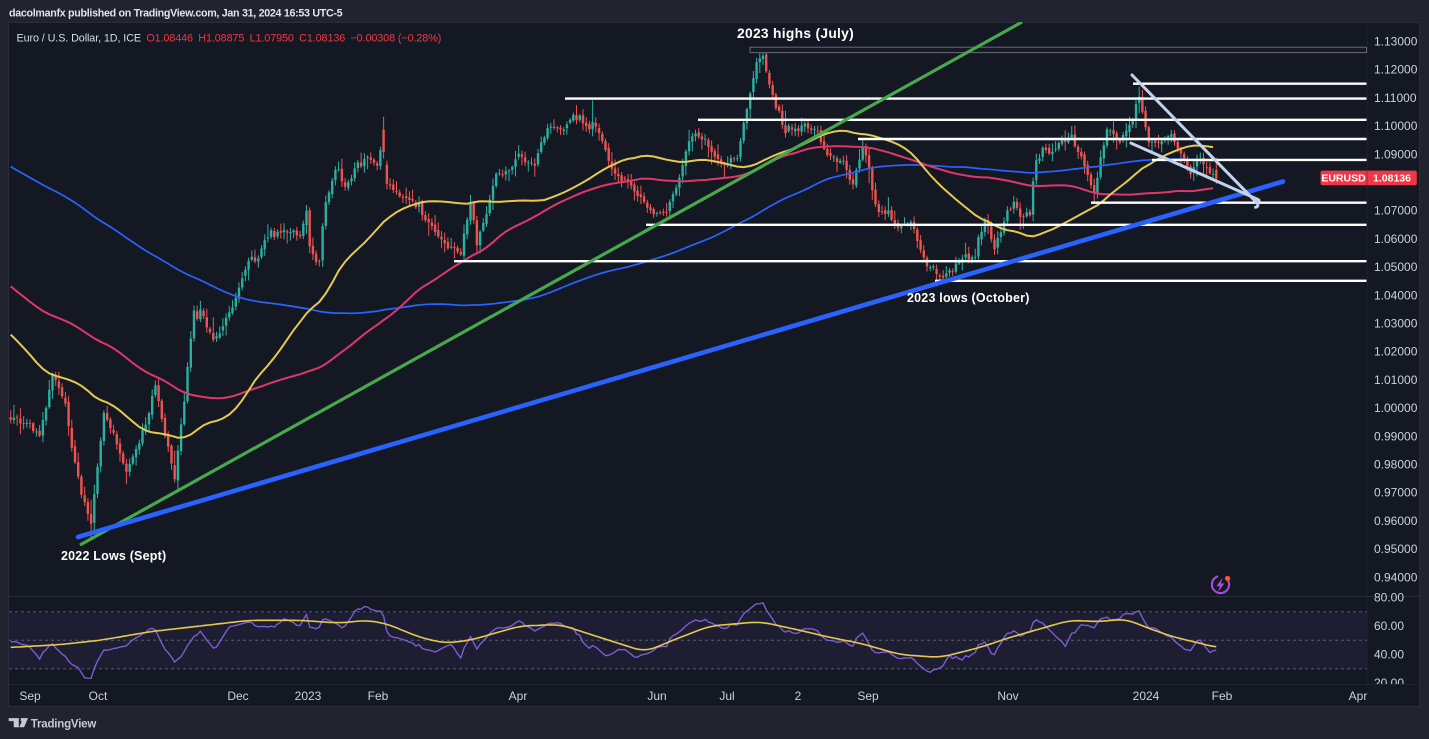 The height and width of the screenshot is (739, 1429). What do you see at coordinates (656, 696) in the screenshot?
I see `svg-text: Jun` at bounding box center [656, 696].